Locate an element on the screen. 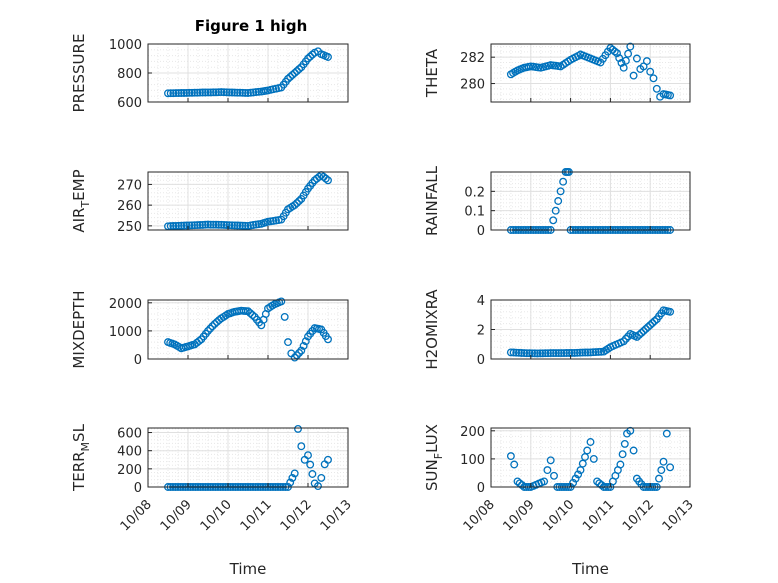  data-series is located at coordinates (248, 329).